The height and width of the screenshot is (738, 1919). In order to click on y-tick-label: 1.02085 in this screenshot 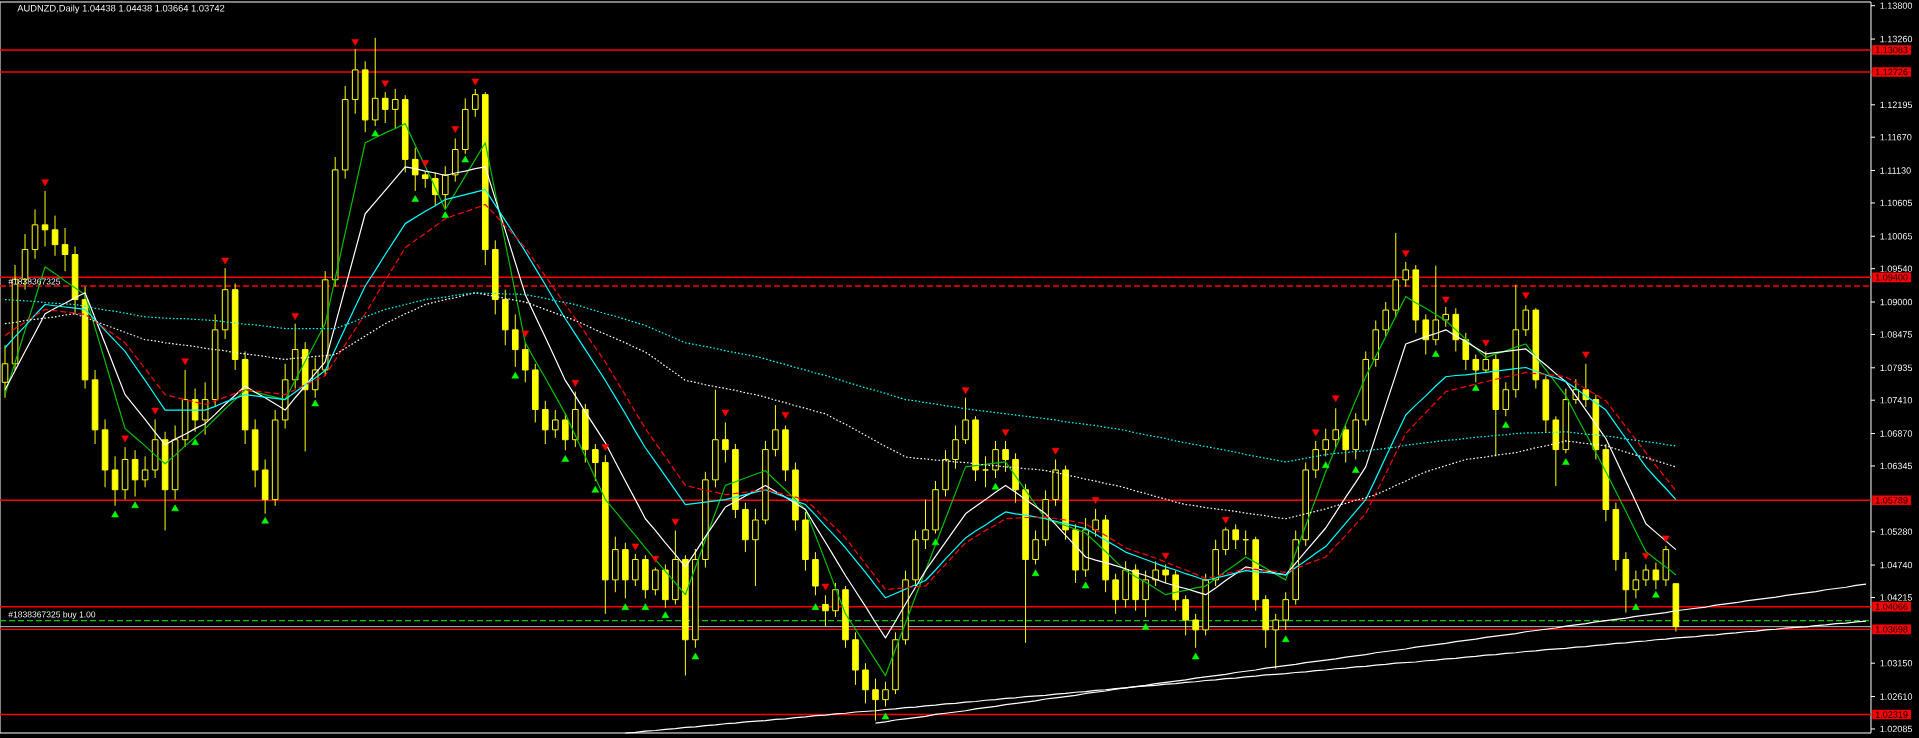, I will do `click(1896, 729)`.